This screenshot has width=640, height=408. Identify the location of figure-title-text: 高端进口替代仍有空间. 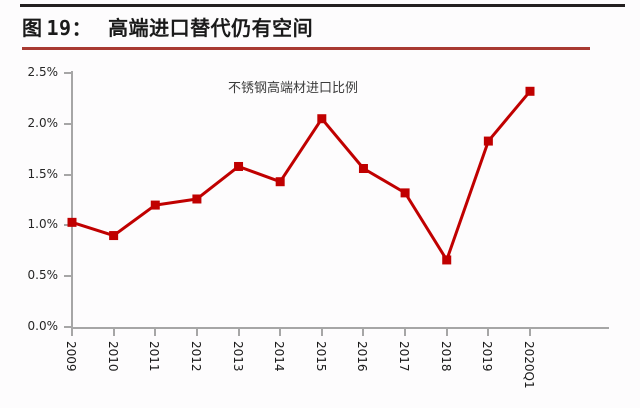
(211, 28).